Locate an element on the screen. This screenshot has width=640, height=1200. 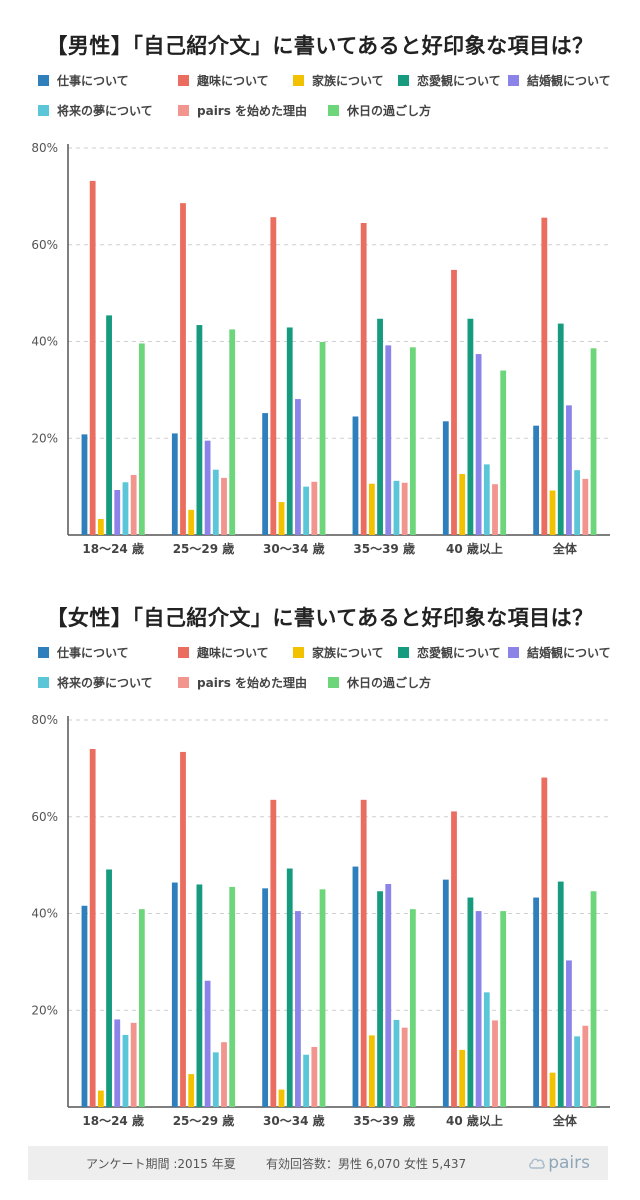
legend-item: pairs を始めた理由 is located at coordinates (242, 682).